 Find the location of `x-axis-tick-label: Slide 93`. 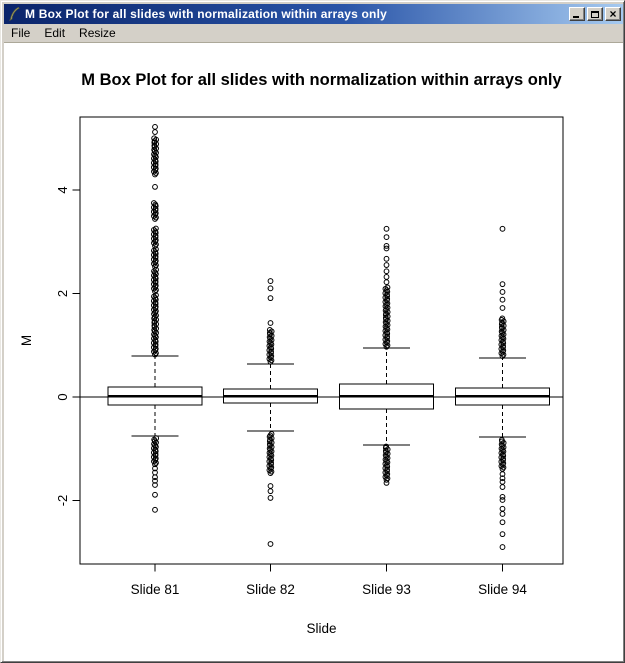

x-axis-tick-label: Slide 93 is located at coordinates (386, 589).